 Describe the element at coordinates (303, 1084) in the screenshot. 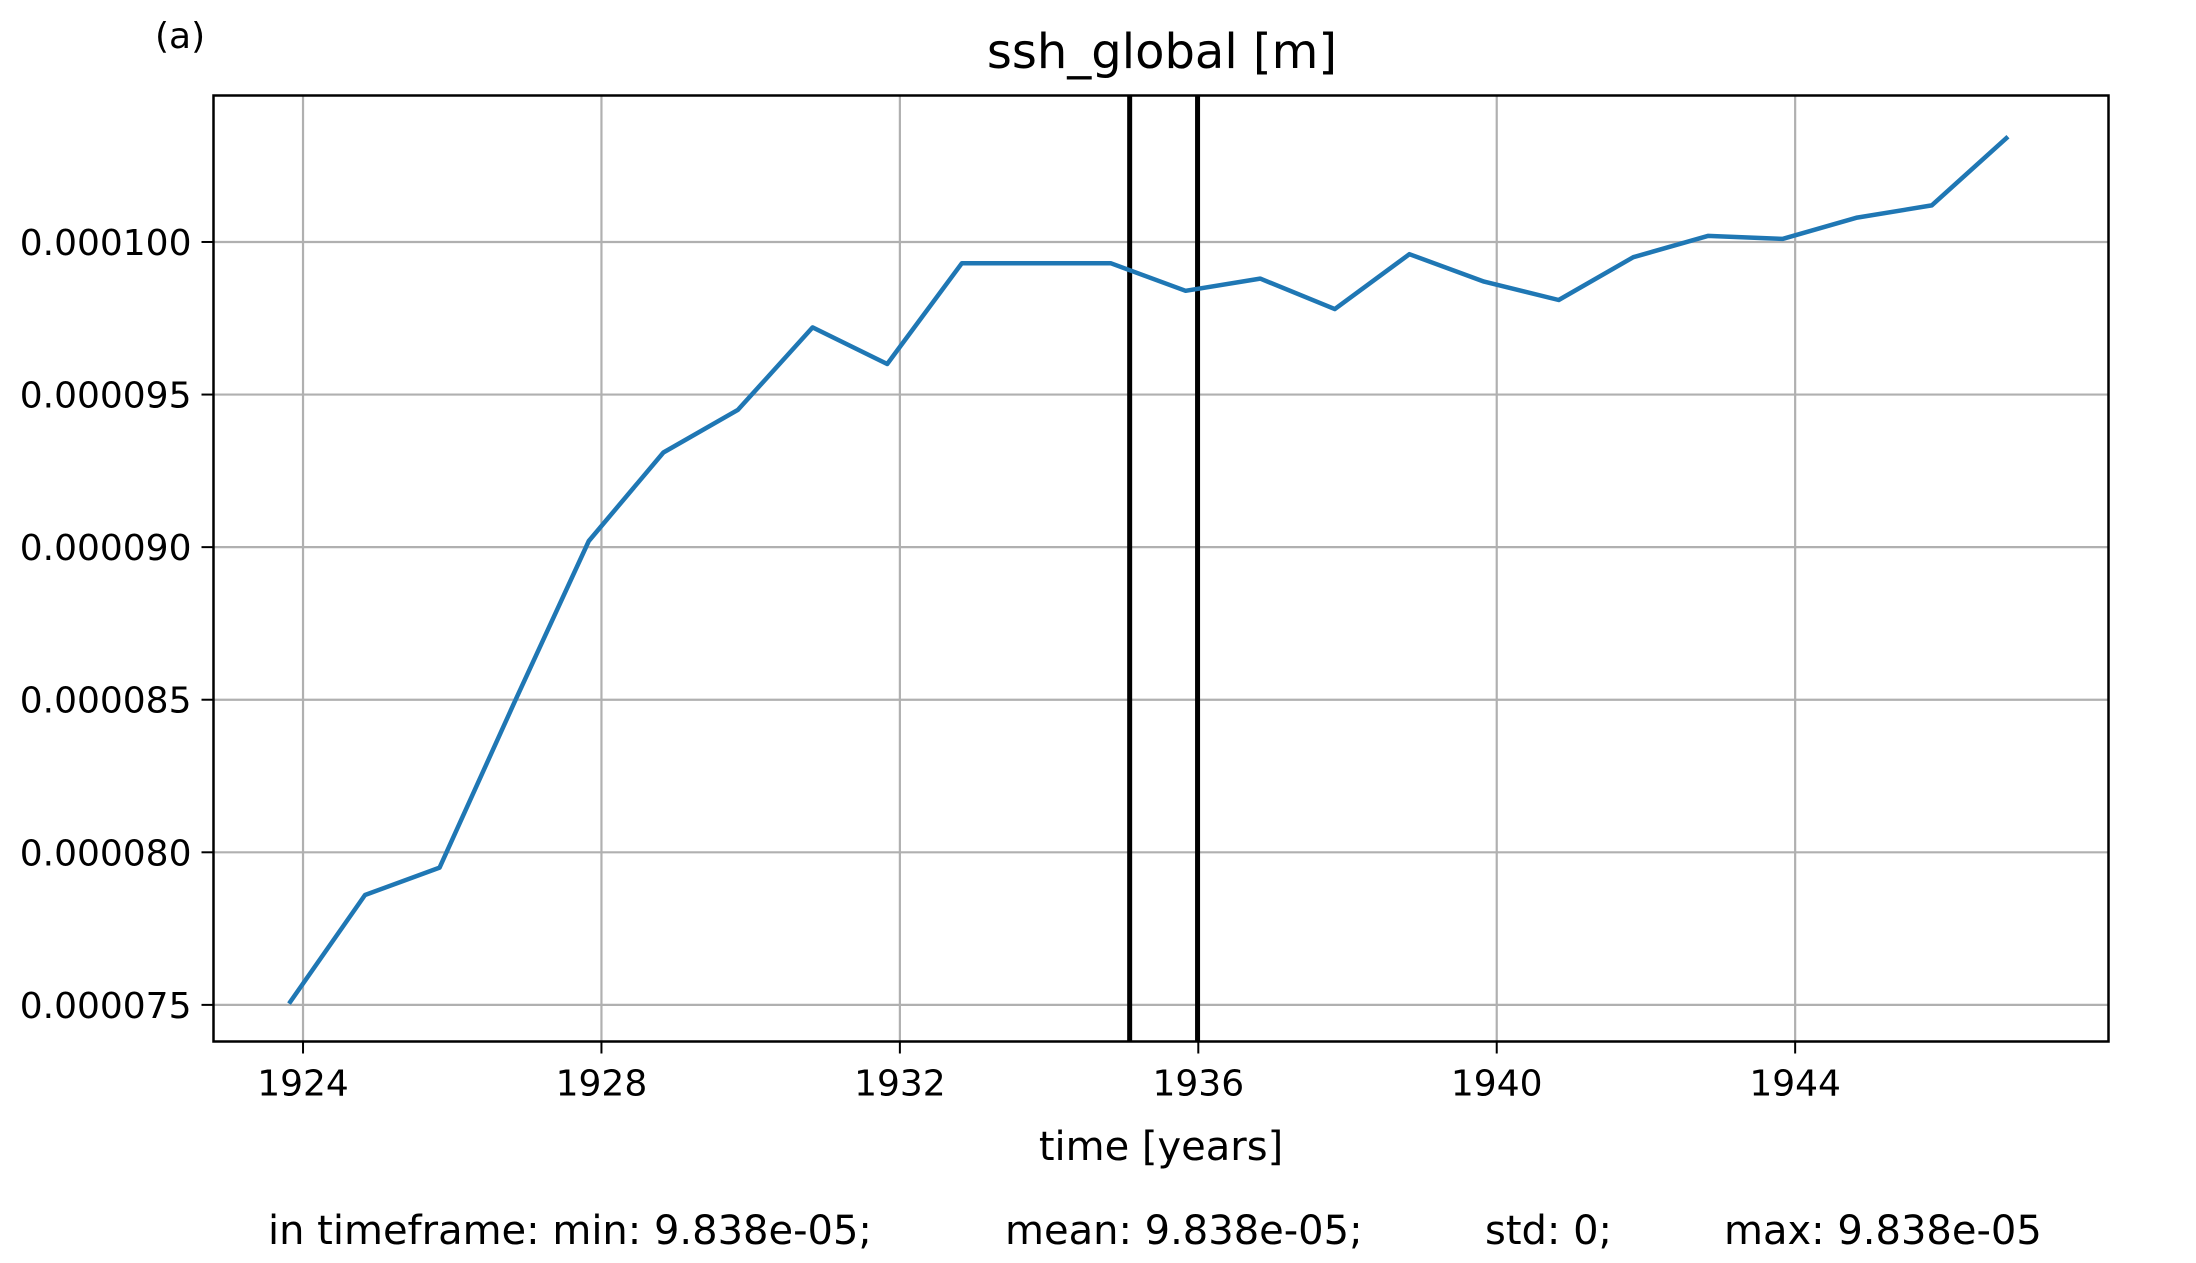

I see `x-tick-label: 1924` at that location.